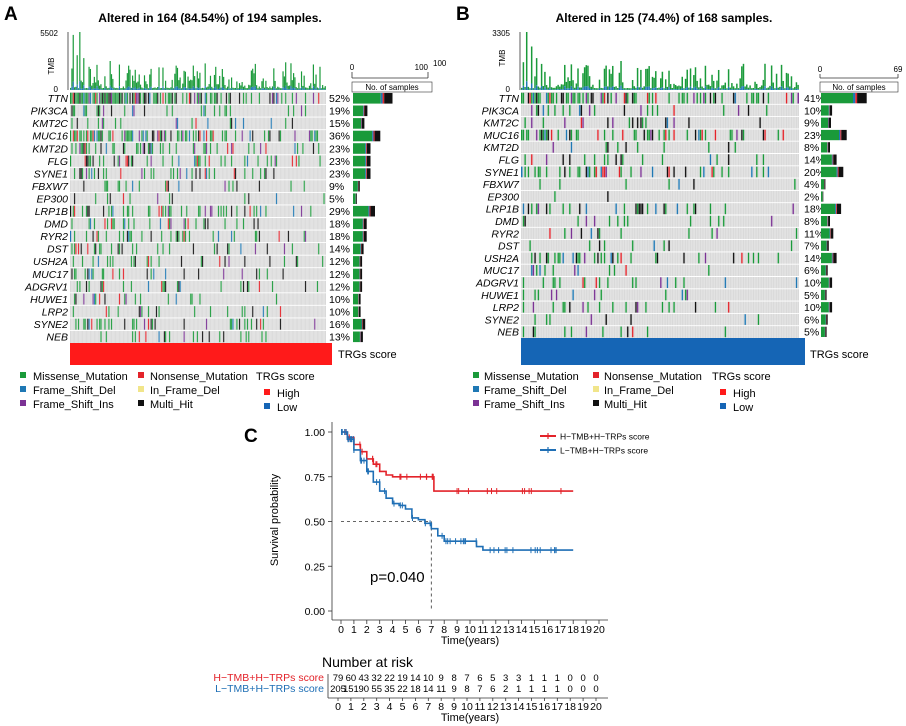 The height and width of the screenshot is (726, 906). Describe the element at coordinates (743, 408) in the screenshot. I see `legend-b-low: Low` at that location.